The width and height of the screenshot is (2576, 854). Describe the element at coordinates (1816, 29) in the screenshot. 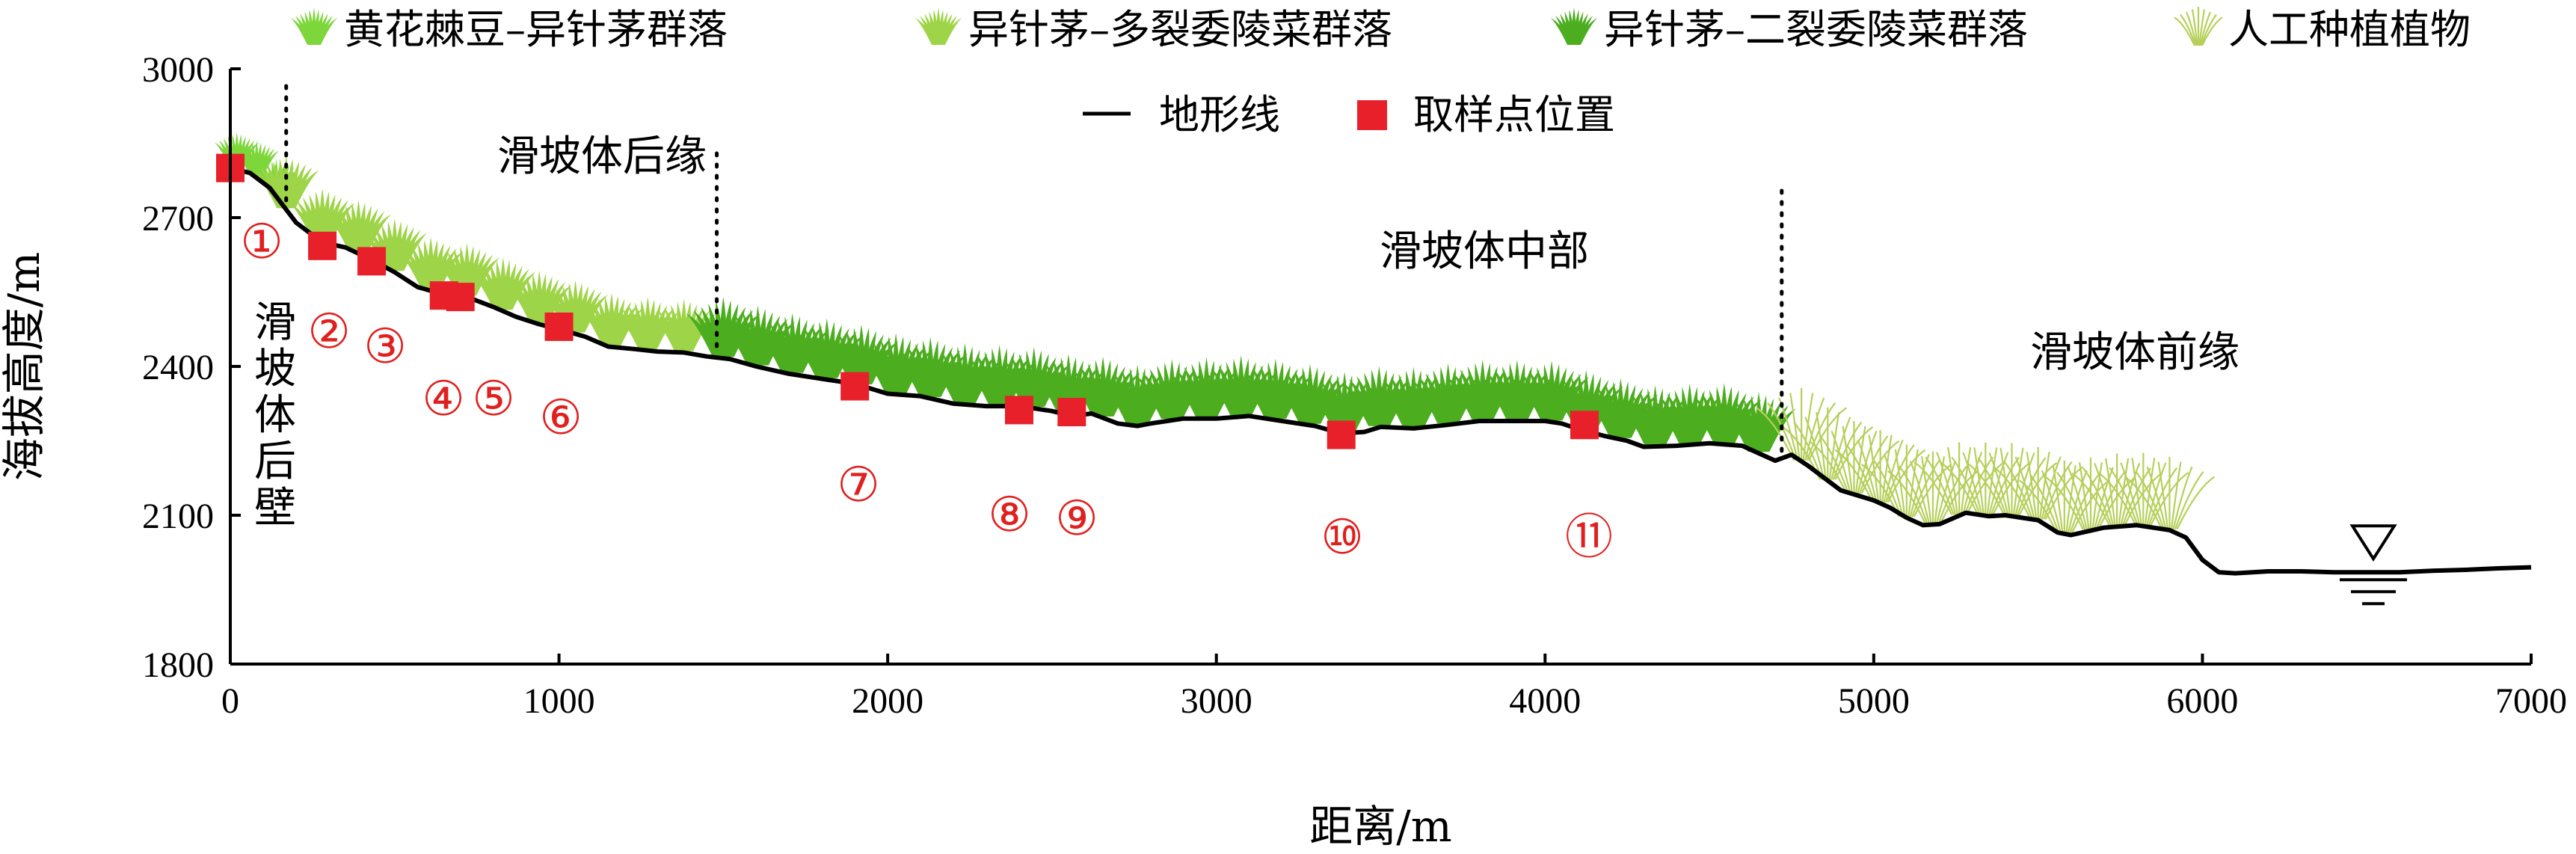

I see `legend-label-3: 异针茅–二裂委陵菜群落` at that location.